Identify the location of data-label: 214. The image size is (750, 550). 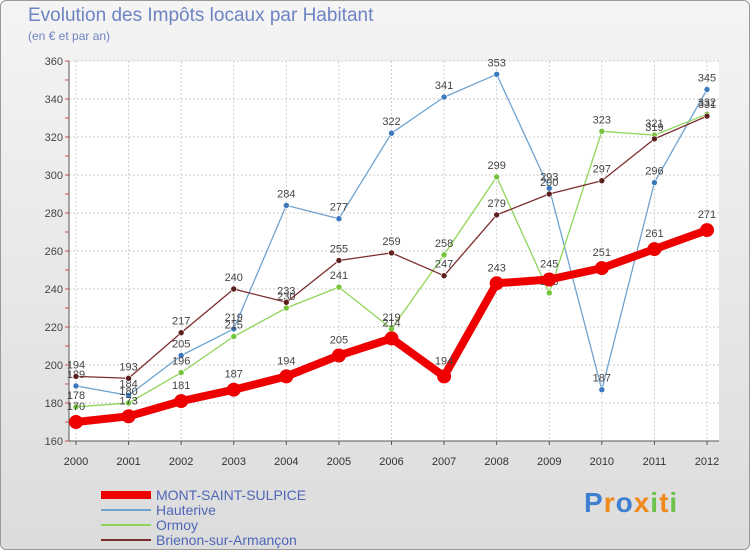
(391, 323).